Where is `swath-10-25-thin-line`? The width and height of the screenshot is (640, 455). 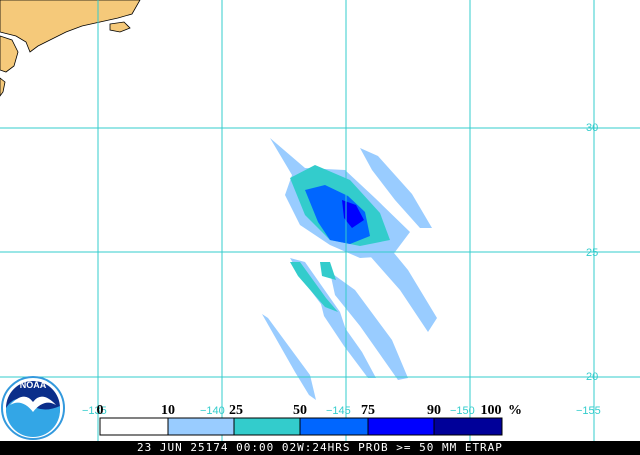
swath-10-25-thin-line is located at coordinates (289, 357).